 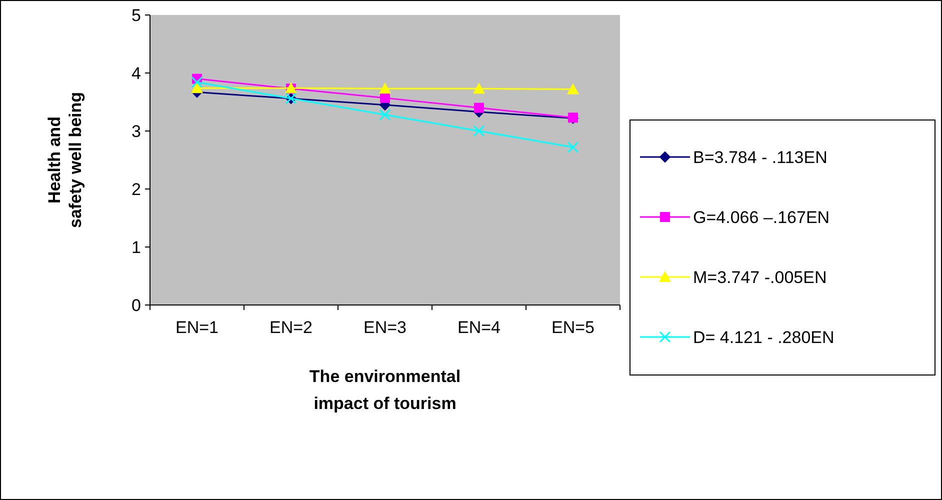 What do you see at coordinates (385, 390) in the screenshot?
I see `x-axis-title: The environmental impact of tourism` at bounding box center [385, 390].